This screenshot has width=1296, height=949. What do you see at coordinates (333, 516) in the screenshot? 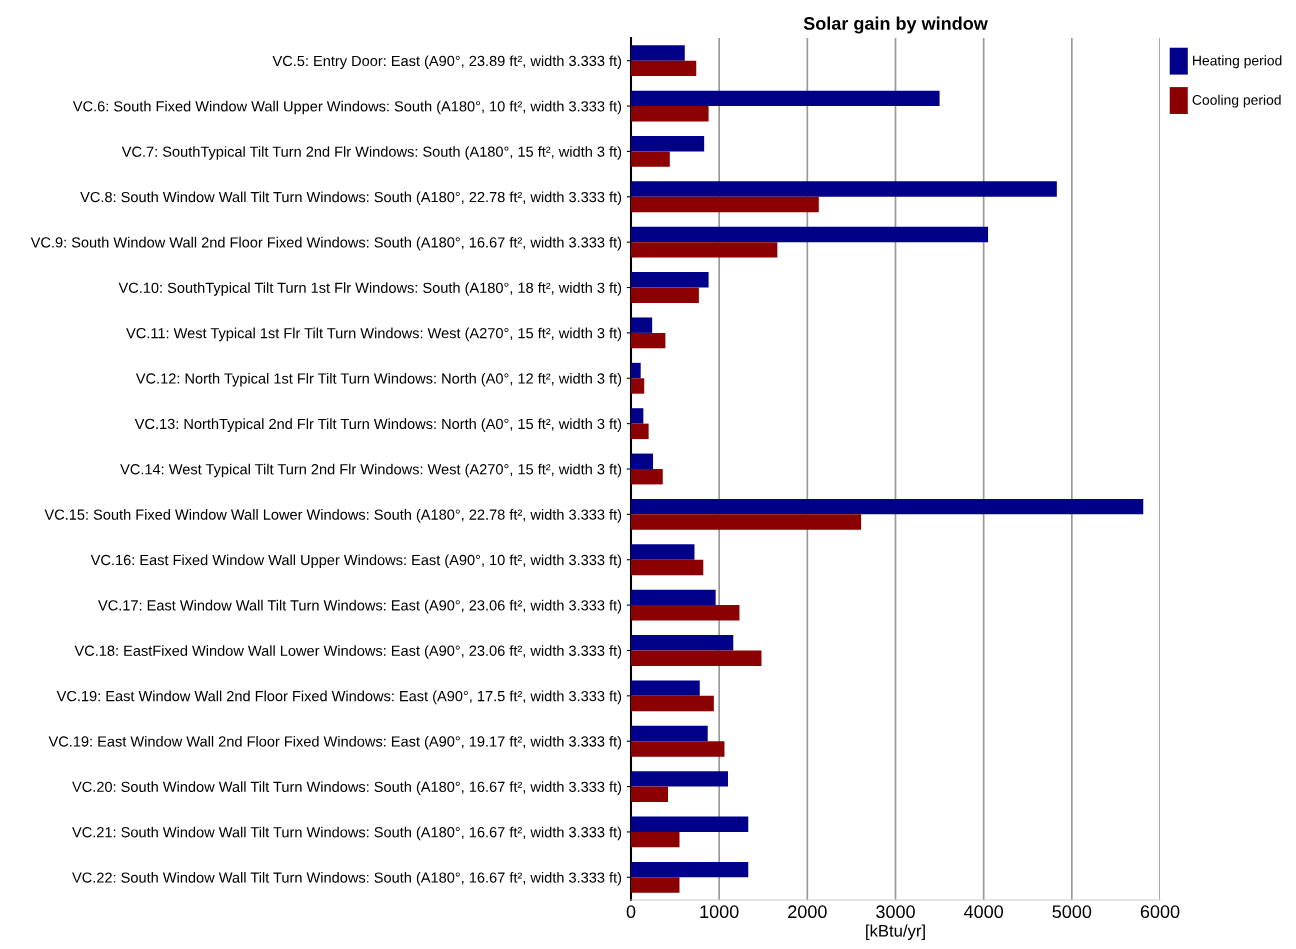
I see `y-tick-label: VC.15: South Fixed Window Wall Lower Windows: South (A180°, 22.78 ft², width 3.333 ft)` at bounding box center [333, 516].